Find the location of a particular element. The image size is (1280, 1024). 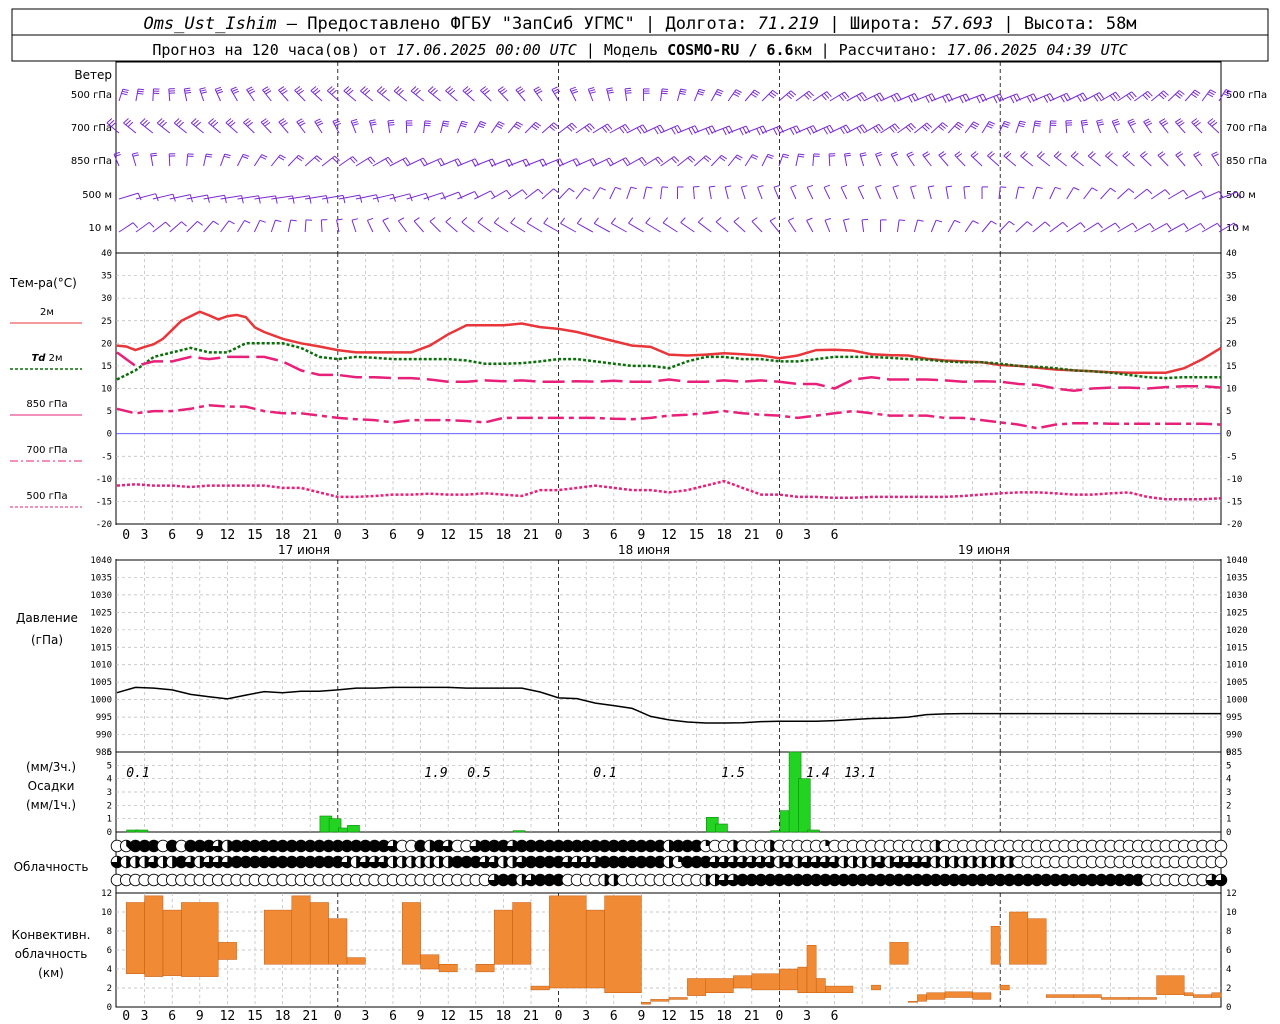

precip-tick-left: 5 is located at coordinates (109, 766).